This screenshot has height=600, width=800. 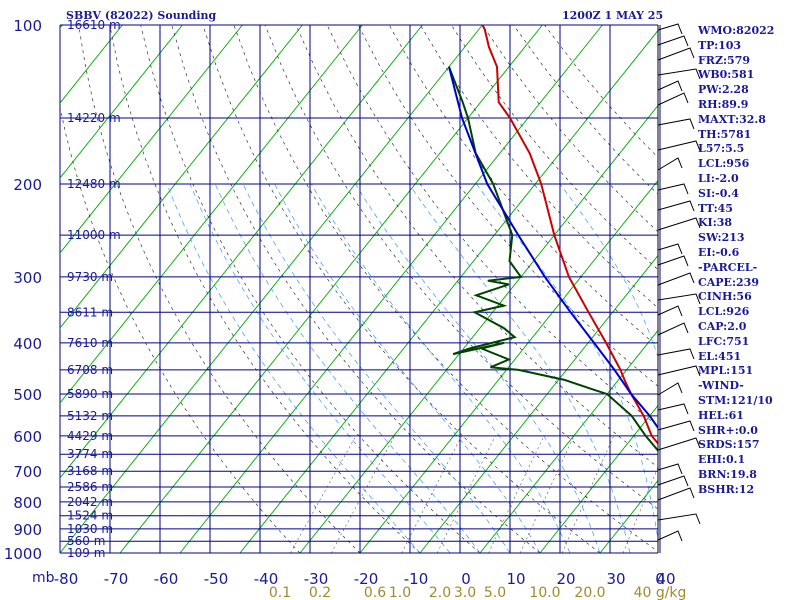 What do you see at coordinates (660, 579) in the screenshot?
I see `temperature-tick-label: 0` at bounding box center [660, 579].